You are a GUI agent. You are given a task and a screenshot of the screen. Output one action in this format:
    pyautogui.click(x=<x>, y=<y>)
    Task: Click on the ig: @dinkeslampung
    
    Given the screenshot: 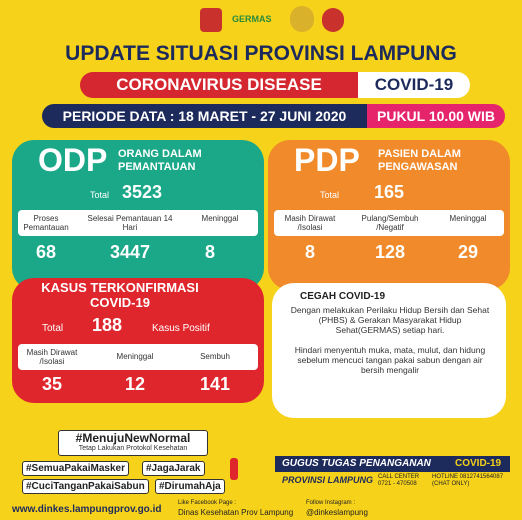 What is the action you would take?
    pyautogui.click(x=337, y=512)
    